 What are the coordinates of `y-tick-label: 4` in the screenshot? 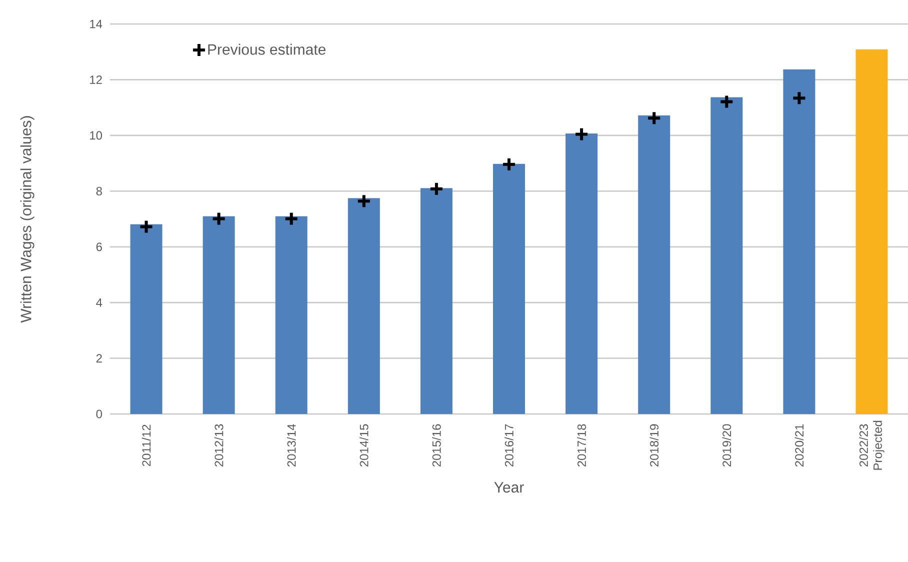 It's located at (99, 302).